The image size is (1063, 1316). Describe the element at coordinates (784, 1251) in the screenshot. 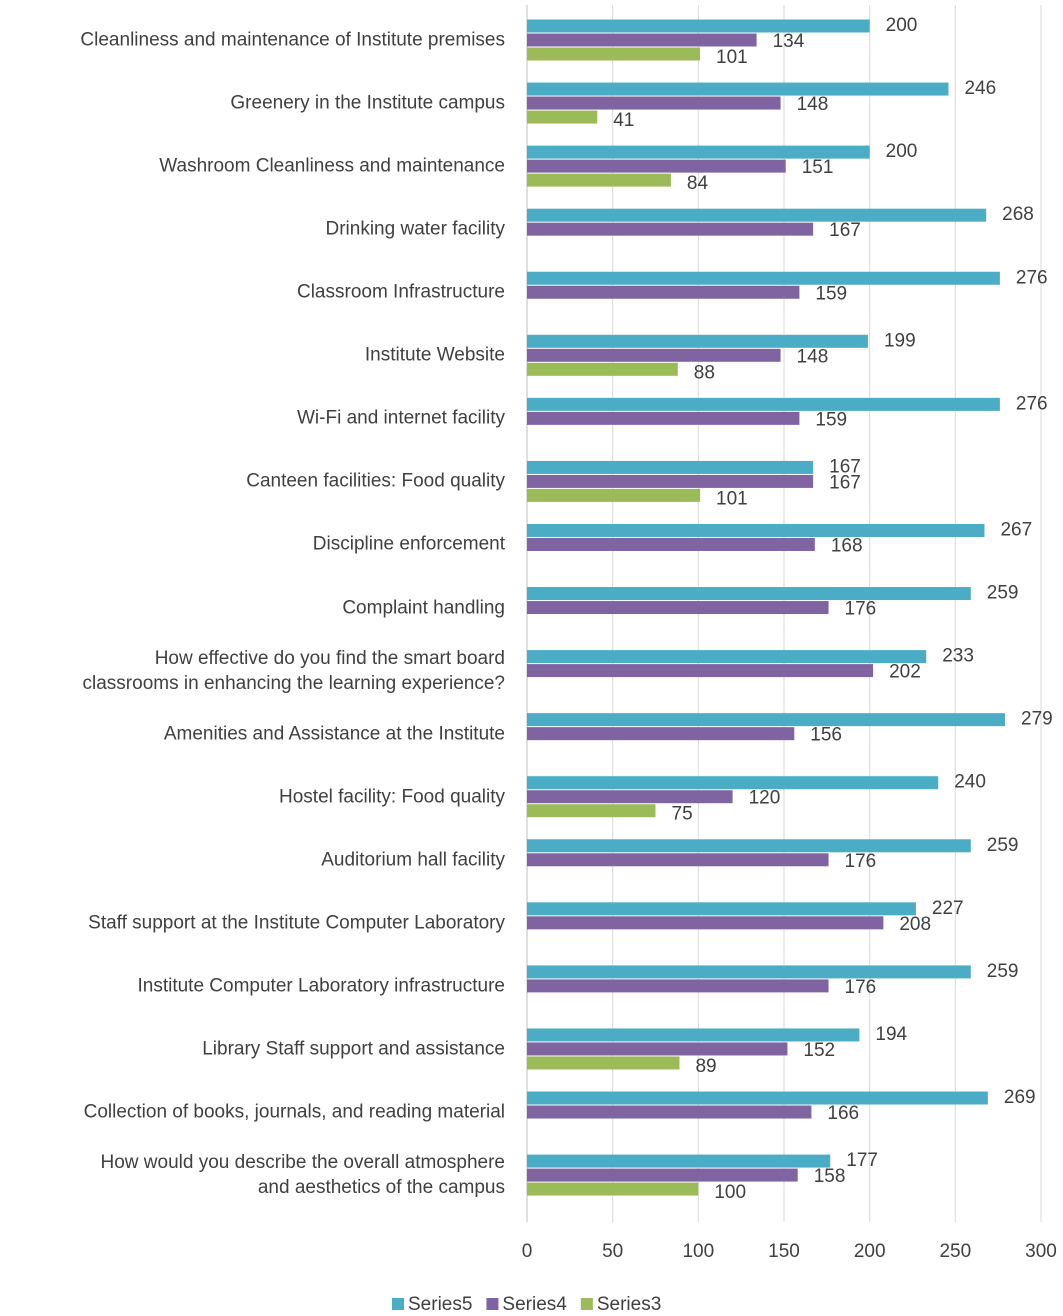

I see `x-tick-label: 150` at that location.